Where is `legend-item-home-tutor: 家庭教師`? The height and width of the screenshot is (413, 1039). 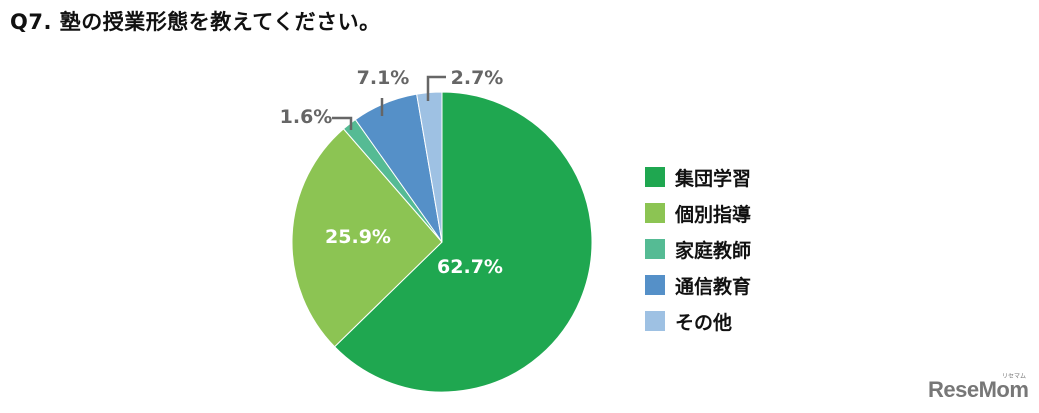
legend-item-home-tutor: 家庭教師 is located at coordinates (698, 249).